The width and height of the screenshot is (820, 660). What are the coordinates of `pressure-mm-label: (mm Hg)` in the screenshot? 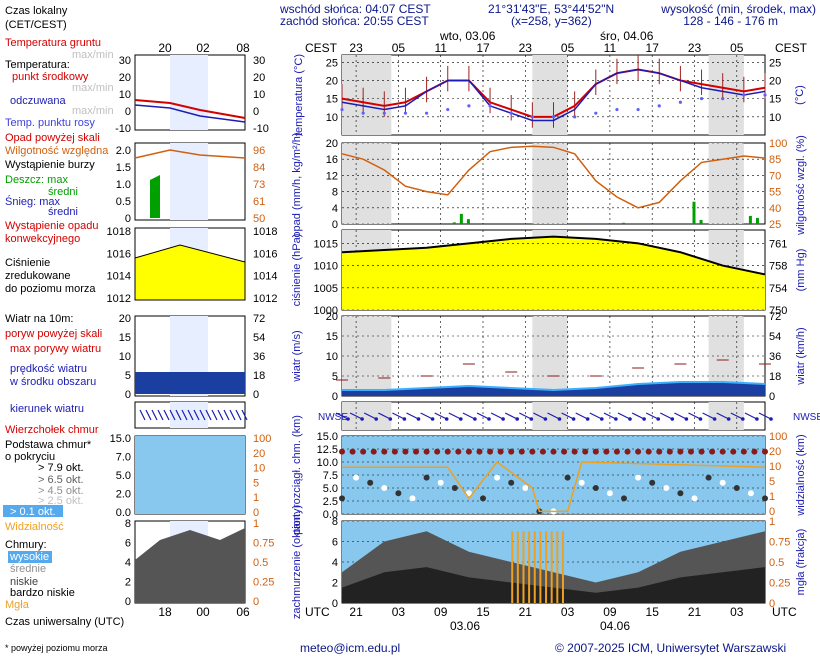 It's located at (801, 270).